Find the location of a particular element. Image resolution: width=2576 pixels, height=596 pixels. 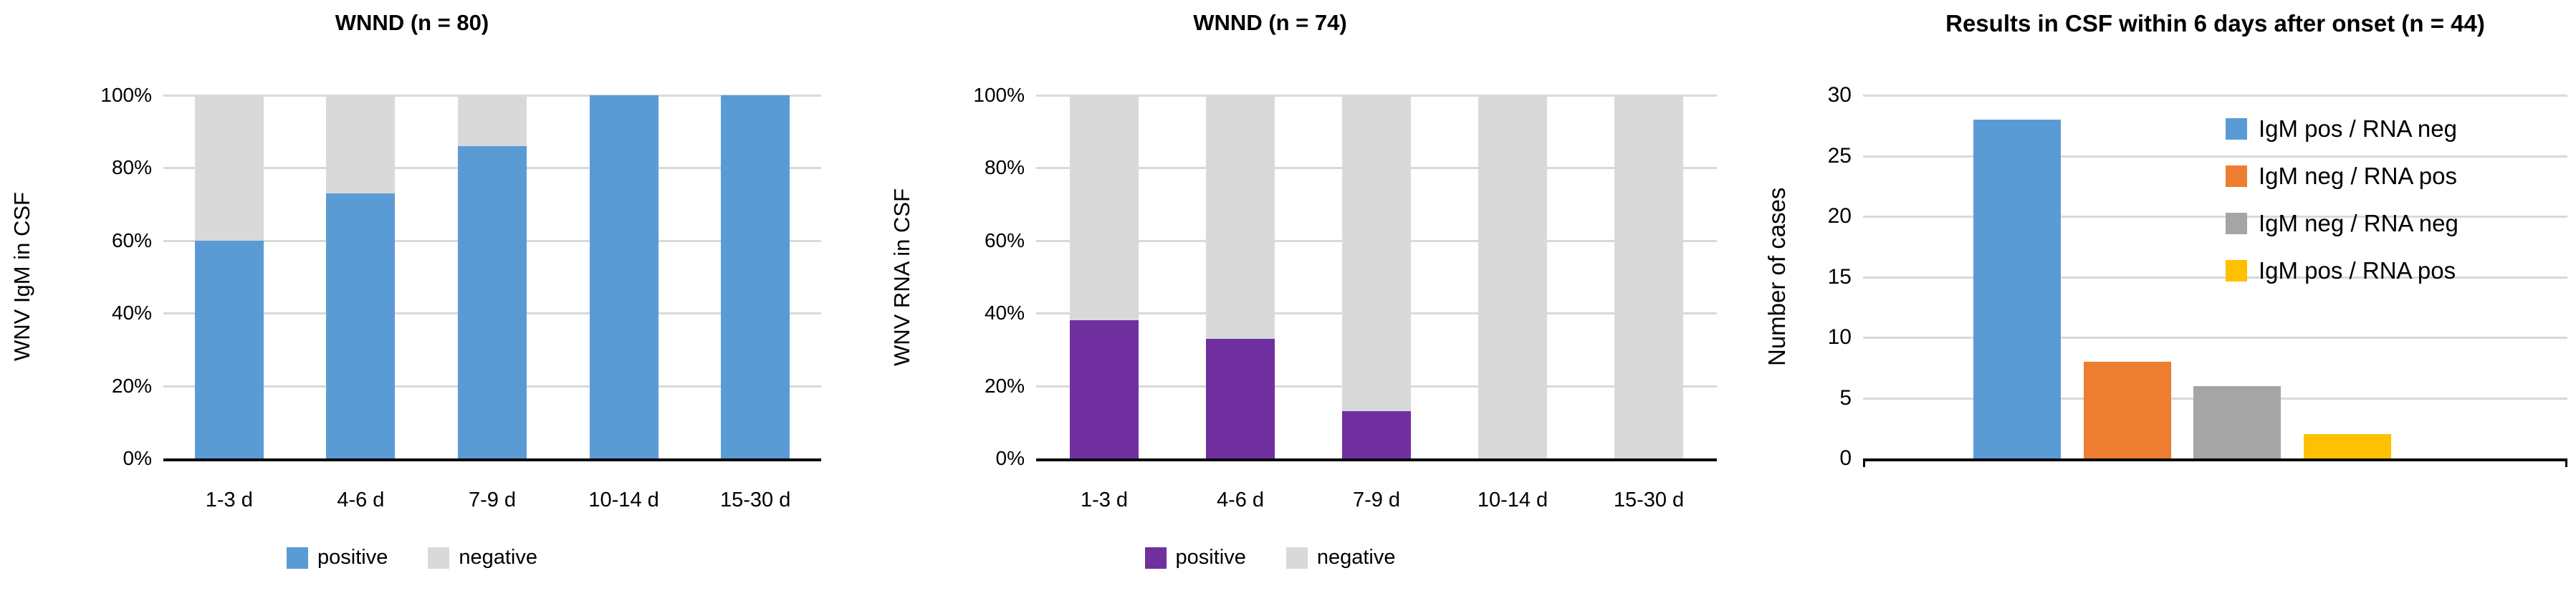

y-tick-label: 10 is located at coordinates (1840, 337).